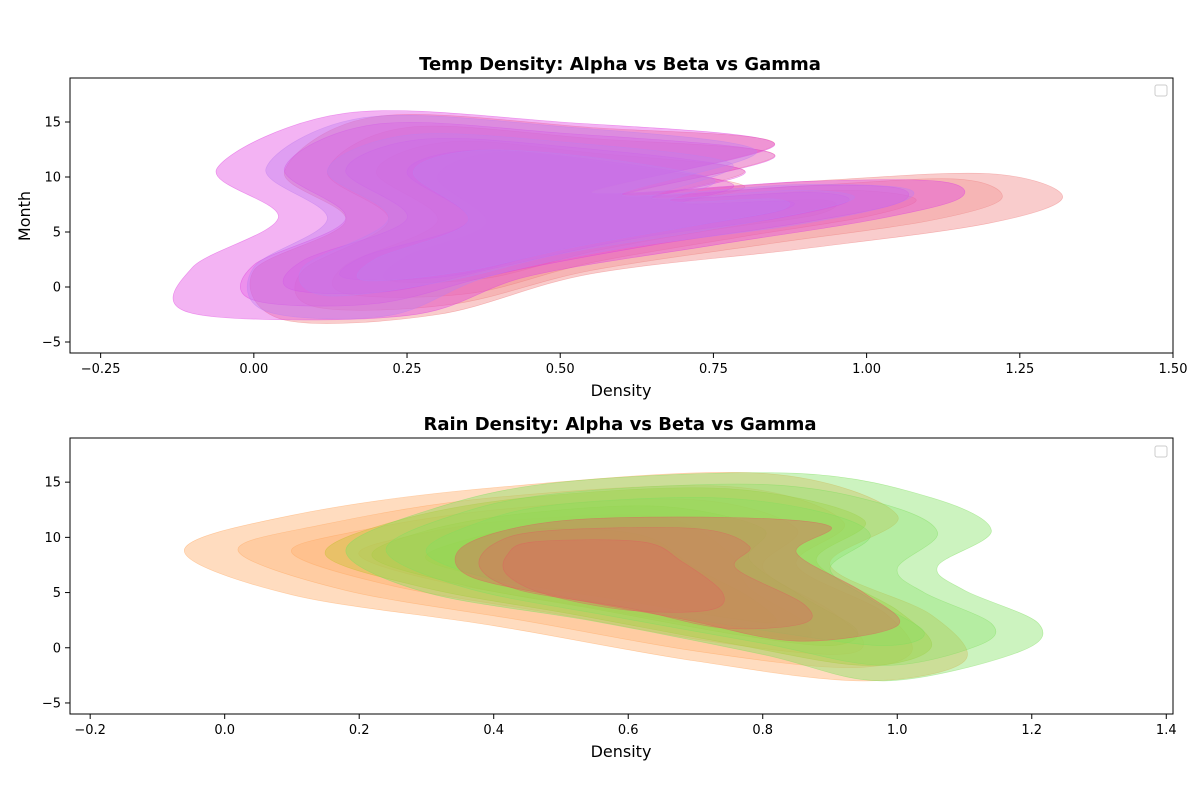  Describe the element at coordinates (619, 424) in the screenshot. I see `chart-title: Rain Density: Alpha vs Beta vs Gamma` at that location.